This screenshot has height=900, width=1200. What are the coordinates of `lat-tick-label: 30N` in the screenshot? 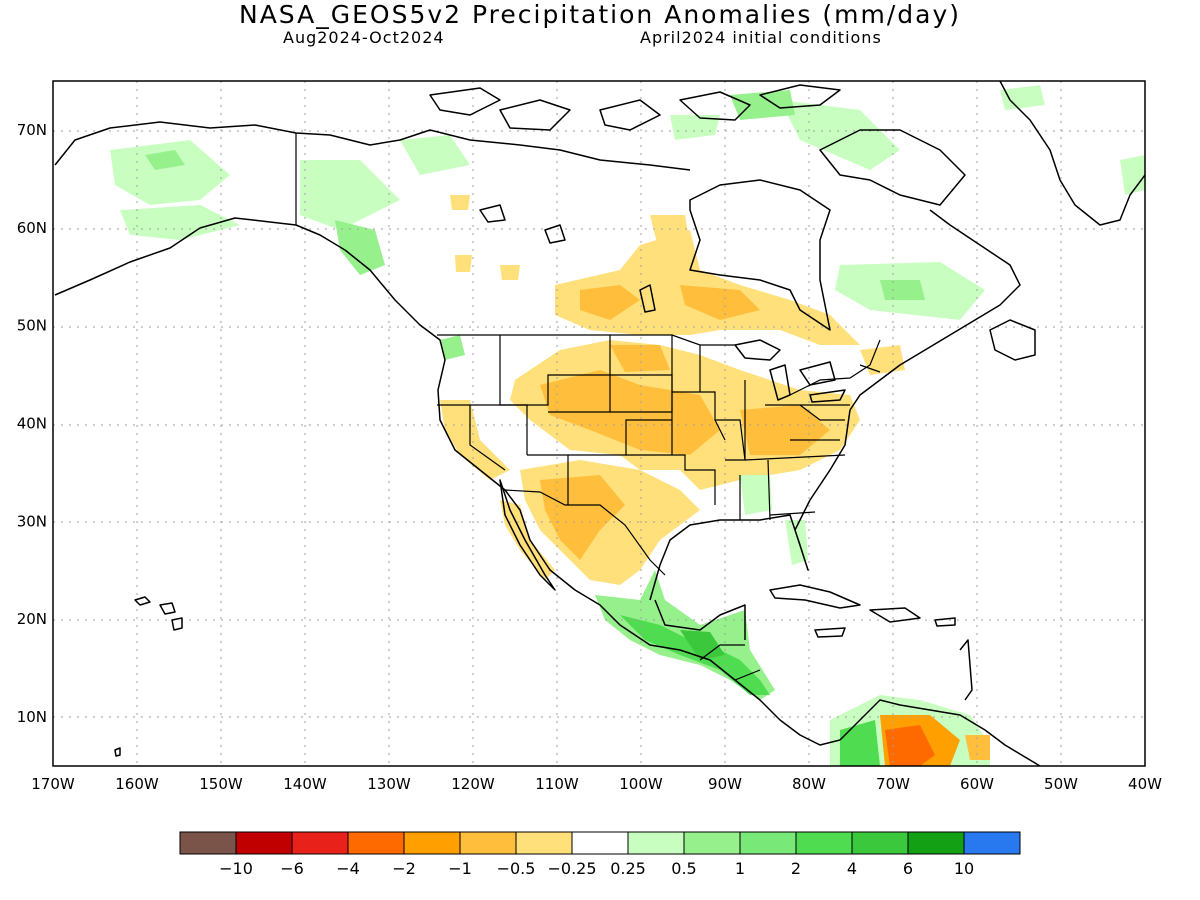 It's located at (32, 521).